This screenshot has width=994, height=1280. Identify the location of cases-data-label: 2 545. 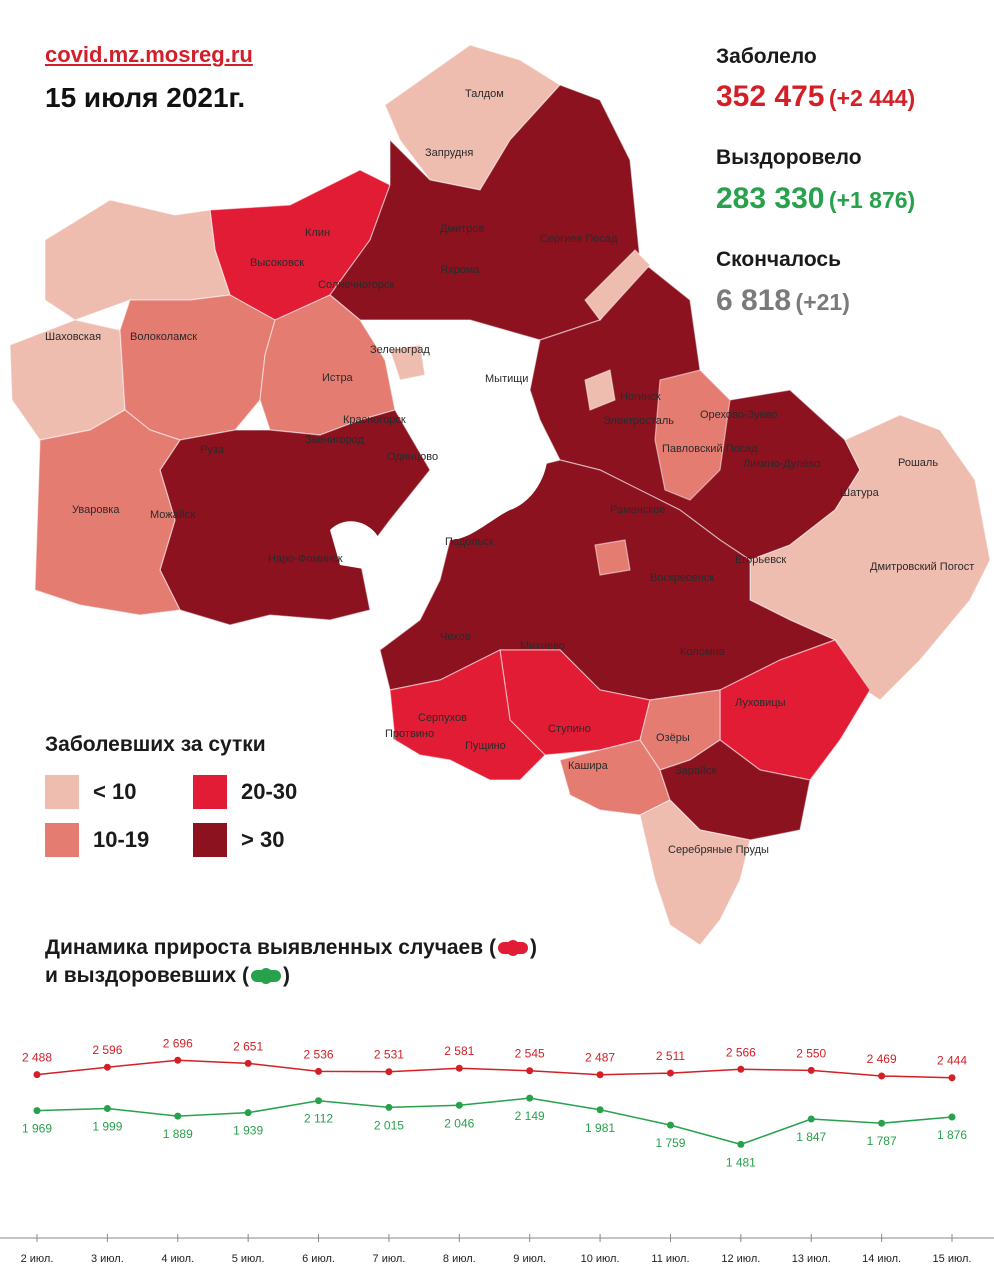
(530, 1054).